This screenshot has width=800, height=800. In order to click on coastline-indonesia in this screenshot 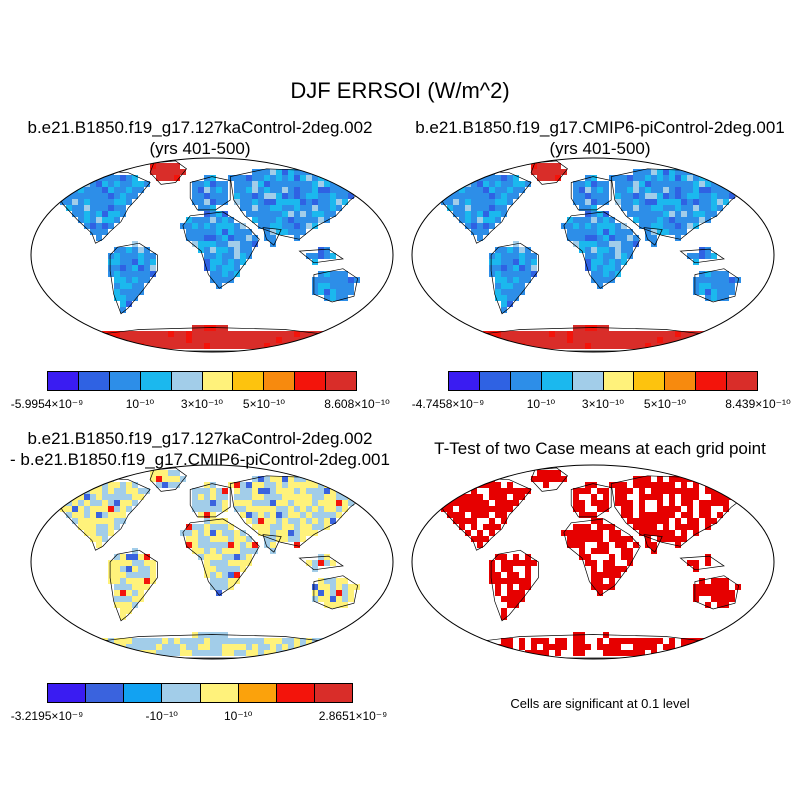, I will do `click(702, 256)`.